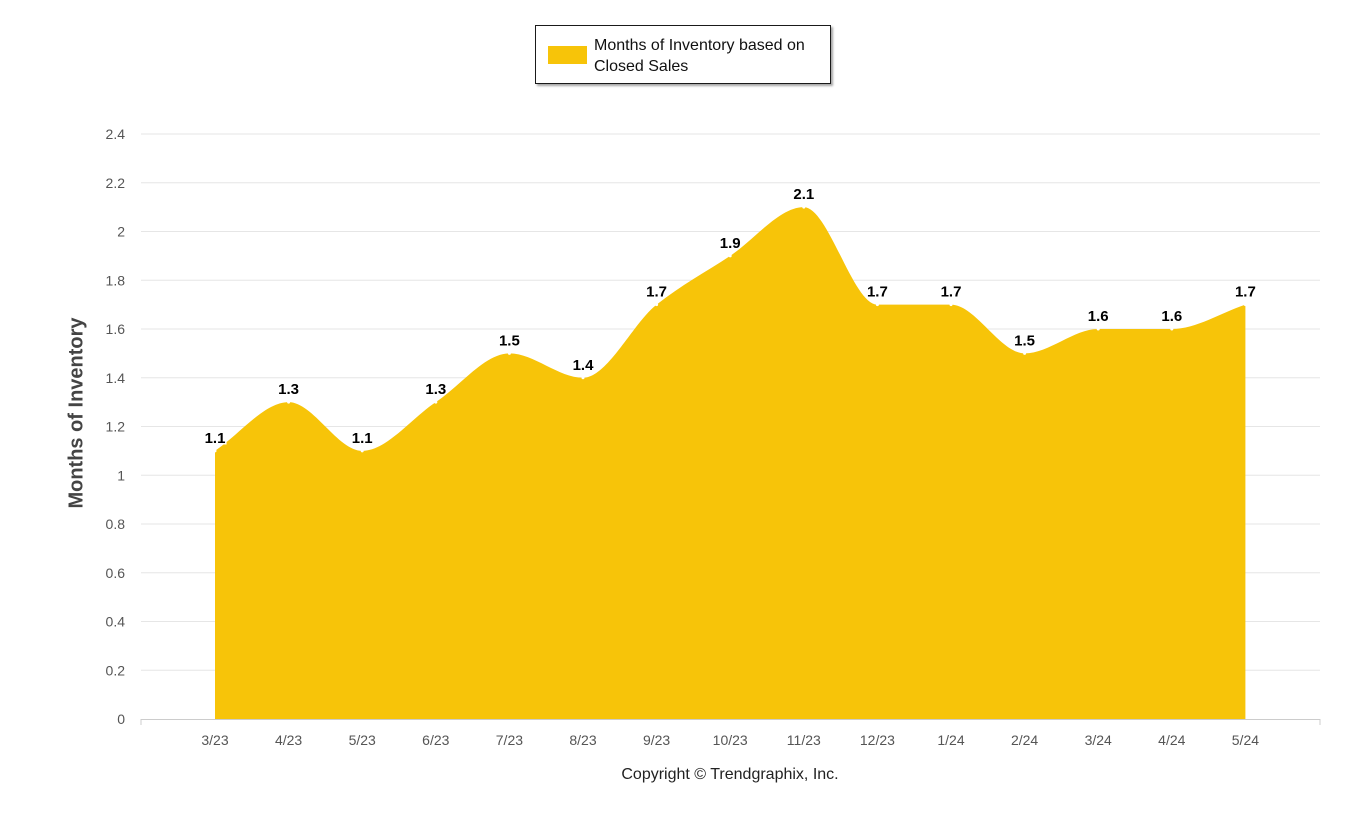  Describe the element at coordinates (121, 475) in the screenshot. I see `y-tick-label: 1` at that location.